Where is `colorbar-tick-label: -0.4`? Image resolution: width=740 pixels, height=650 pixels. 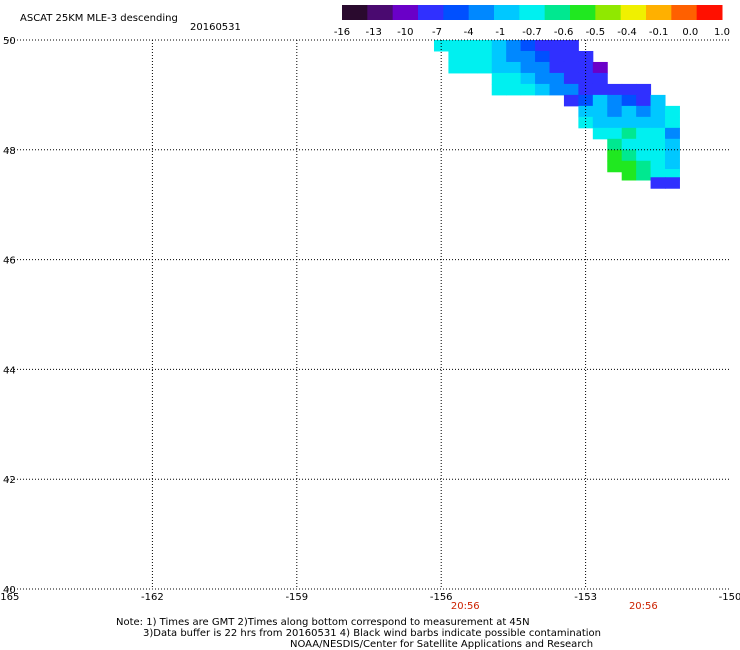
colorbar-tick-label: -0.4 is located at coordinates (627, 32).